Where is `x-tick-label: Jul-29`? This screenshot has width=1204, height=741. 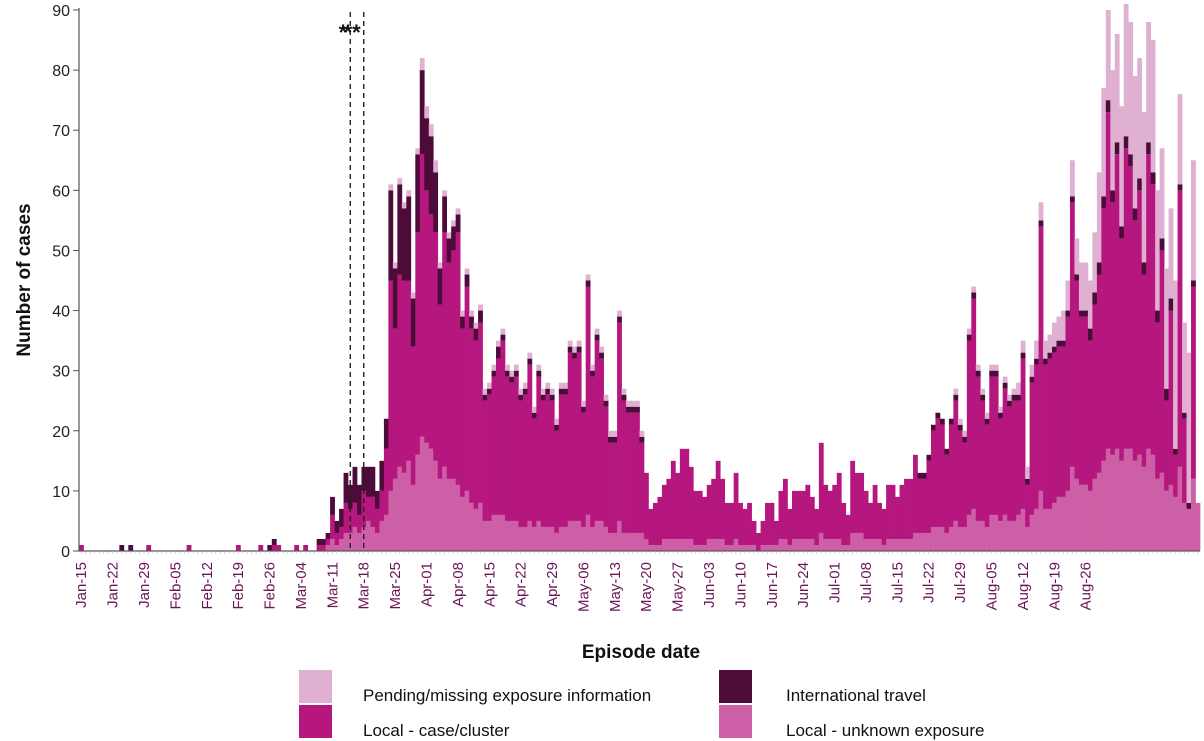 x-tick-label: Jul-29 is located at coordinates (960, 582).